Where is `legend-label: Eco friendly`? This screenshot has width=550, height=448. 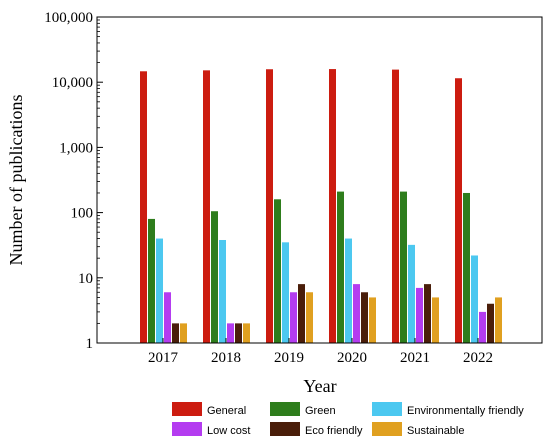
legend-label: Eco friendly is located at coordinates (334, 431).